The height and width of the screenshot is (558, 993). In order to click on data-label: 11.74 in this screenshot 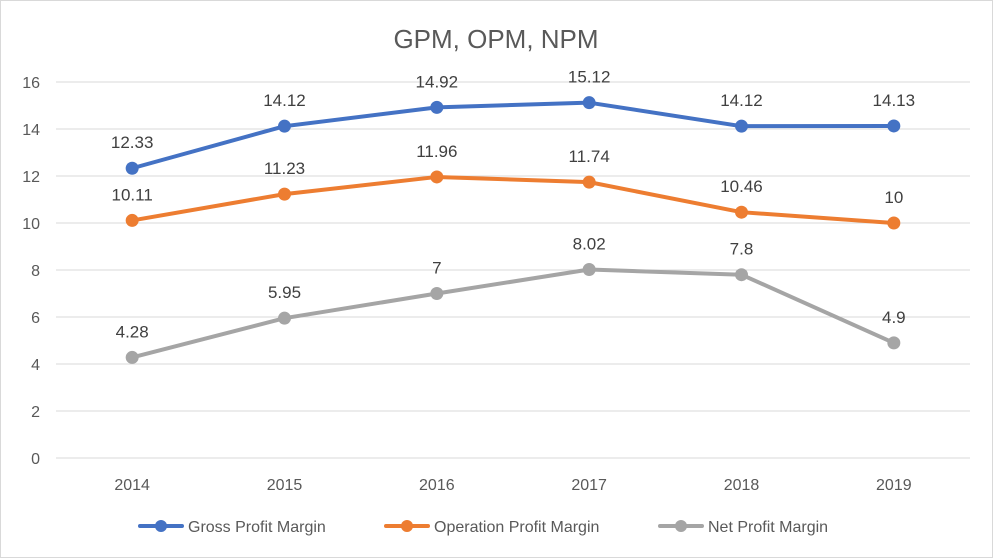, I will do `click(589, 156)`.